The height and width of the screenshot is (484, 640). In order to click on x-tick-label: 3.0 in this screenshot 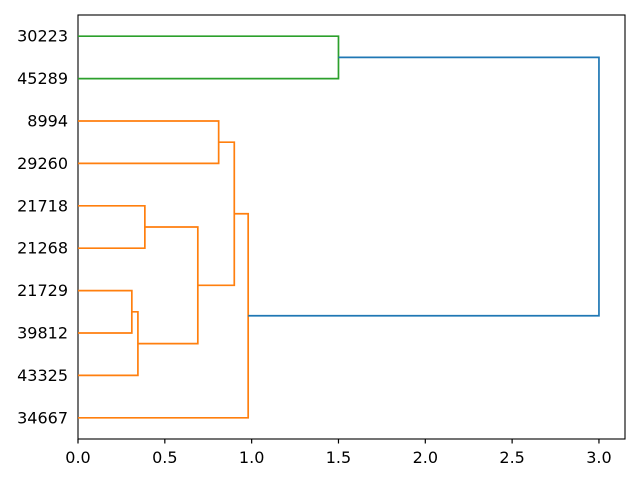, I will do `click(598, 457)`.